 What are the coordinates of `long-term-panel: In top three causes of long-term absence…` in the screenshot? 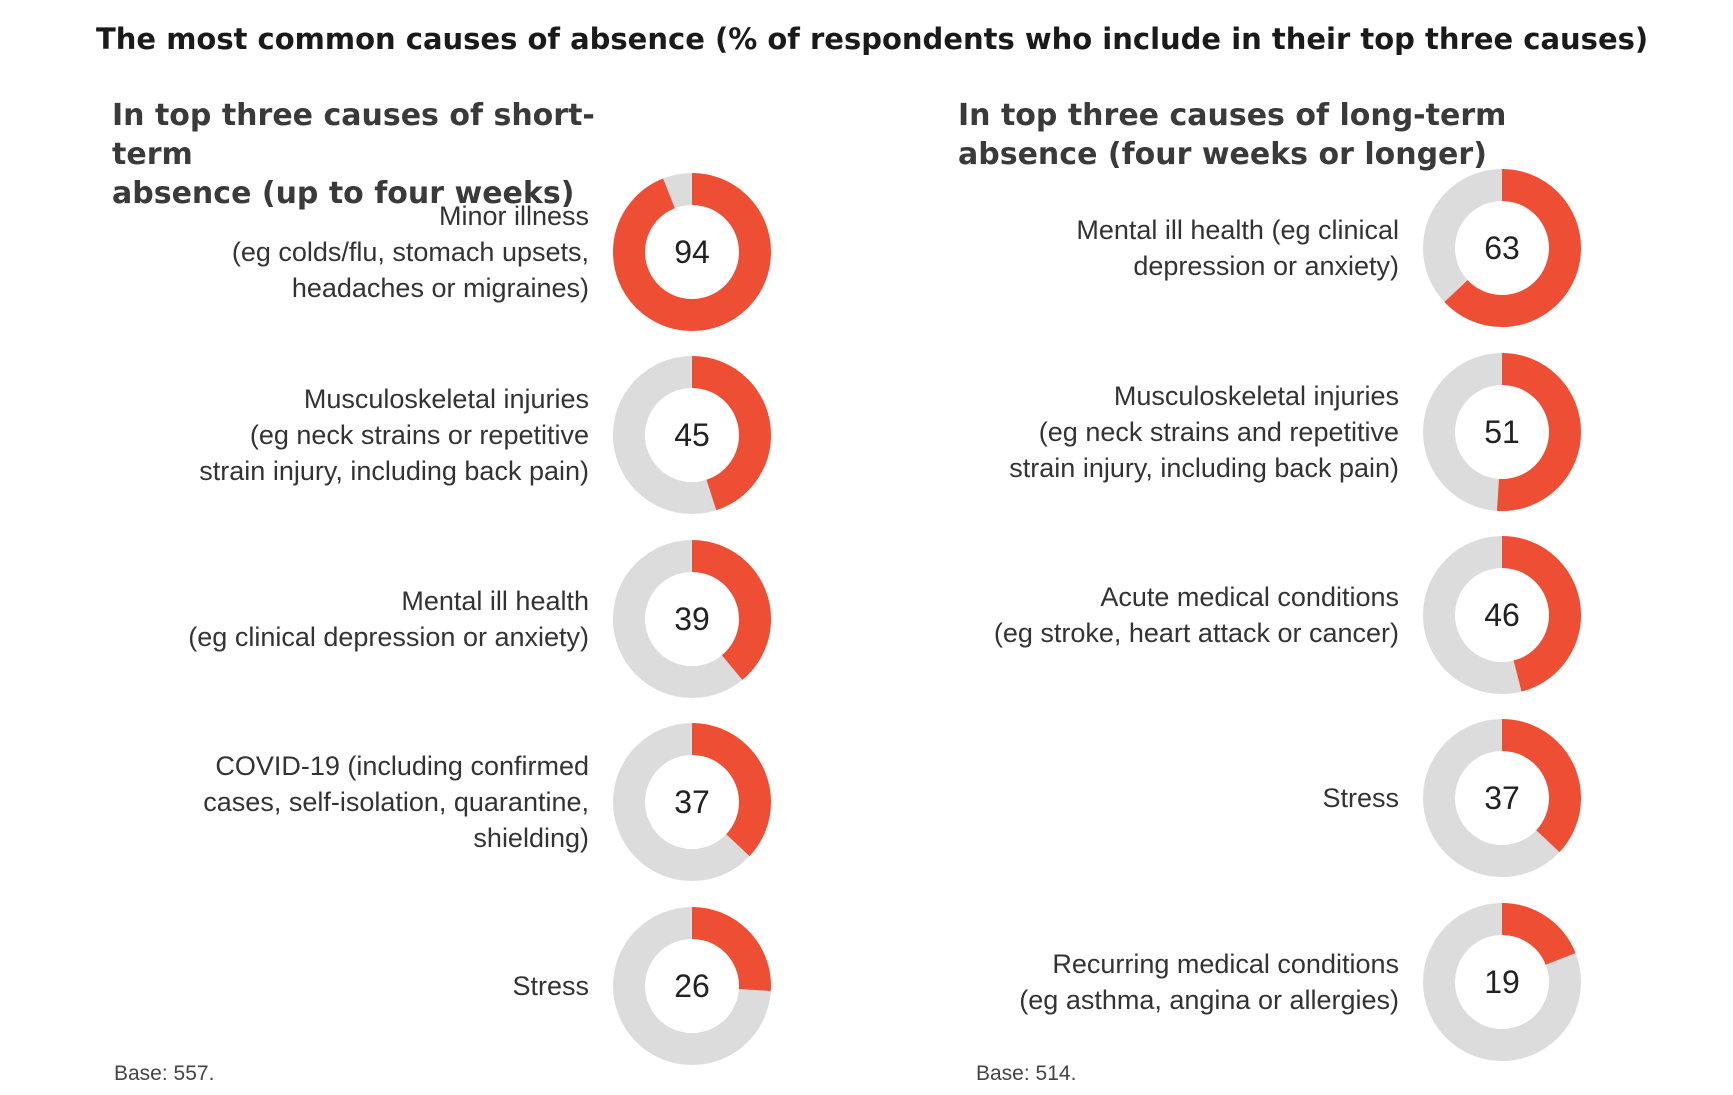 It's located at (1298, 135).